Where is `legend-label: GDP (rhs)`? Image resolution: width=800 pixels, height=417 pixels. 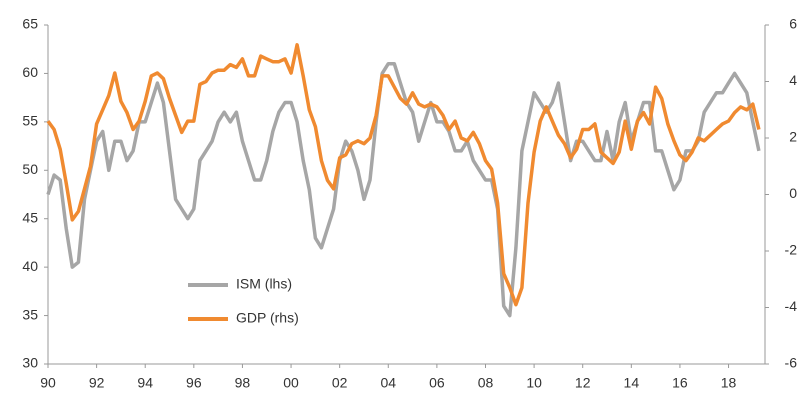 legend-label: GDP (rhs) is located at coordinates (267, 318).